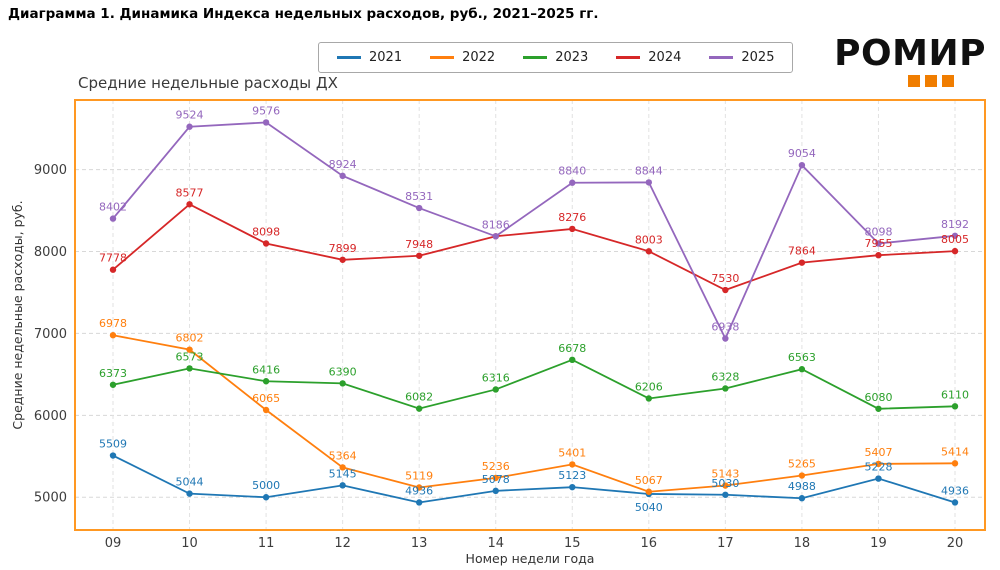  Describe the element at coordinates (802, 486) in the screenshot. I see `point-label: 4988` at that location.